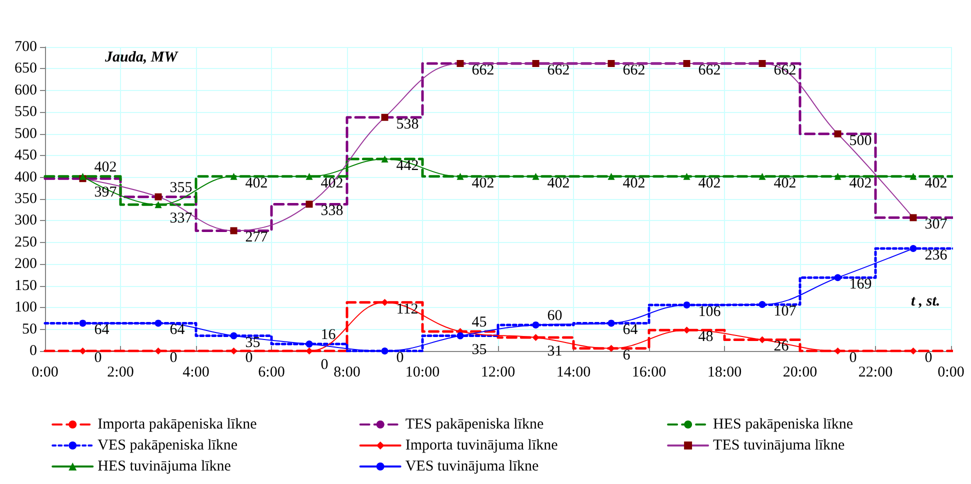 The height and width of the screenshot is (484, 971). What do you see at coordinates (106, 192) in the screenshot?
I see `data-label: 397` at bounding box center [106, 192].